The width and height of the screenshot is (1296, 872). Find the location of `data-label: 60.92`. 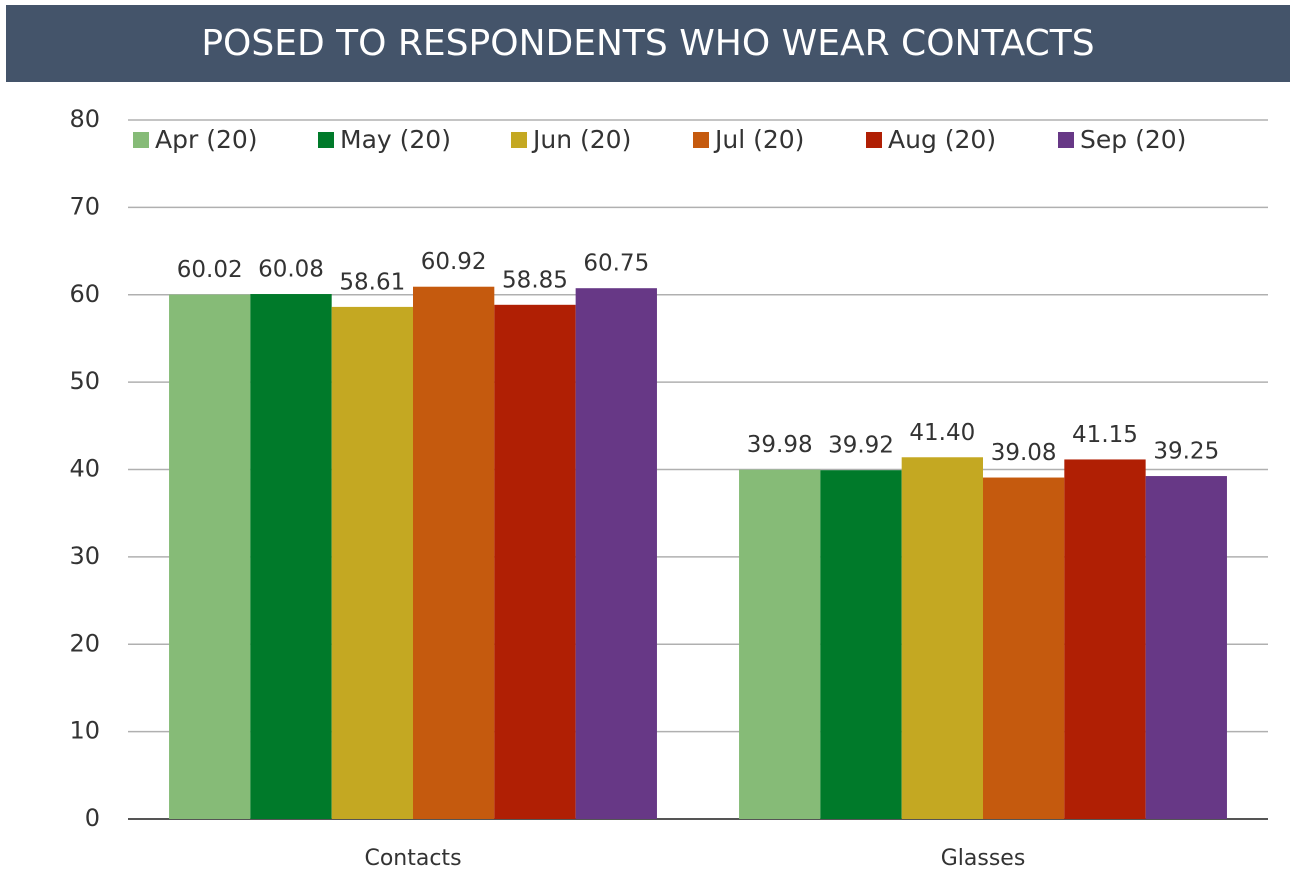

data-label: 60.92 is located at coordinates (454, 262).